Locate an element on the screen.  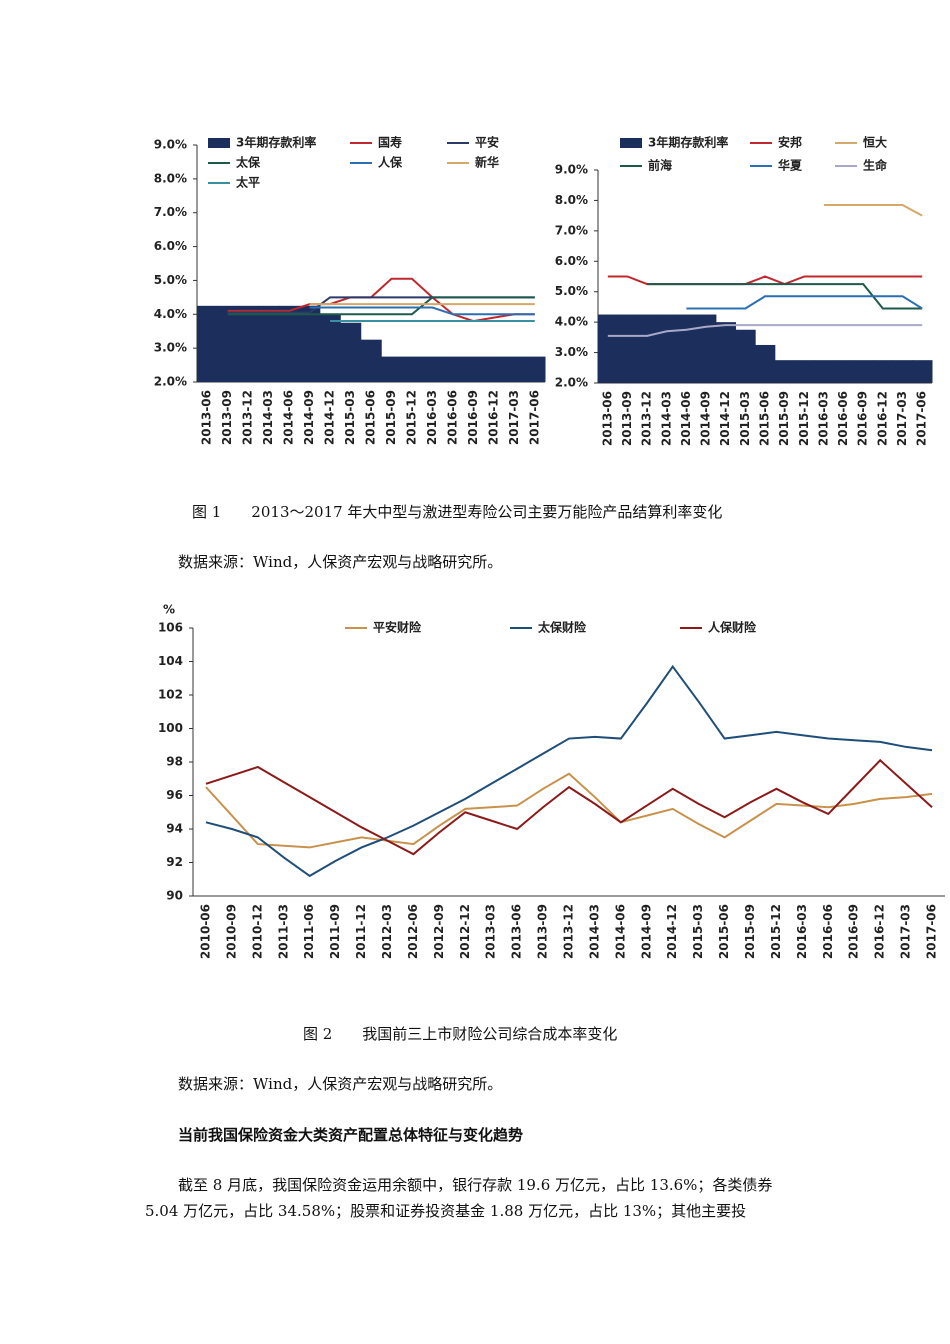
y-tick-label: 96 is located at coordinates (174, 795).